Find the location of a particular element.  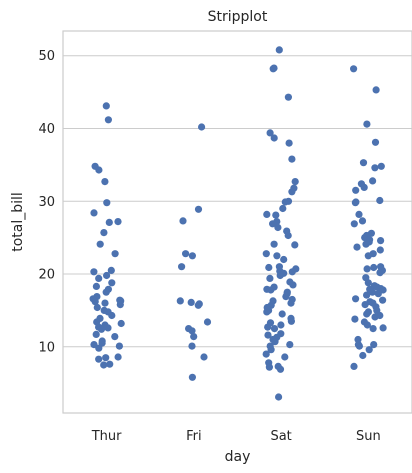

y-axis-label: total_bill is located at coordinates (18, 222).